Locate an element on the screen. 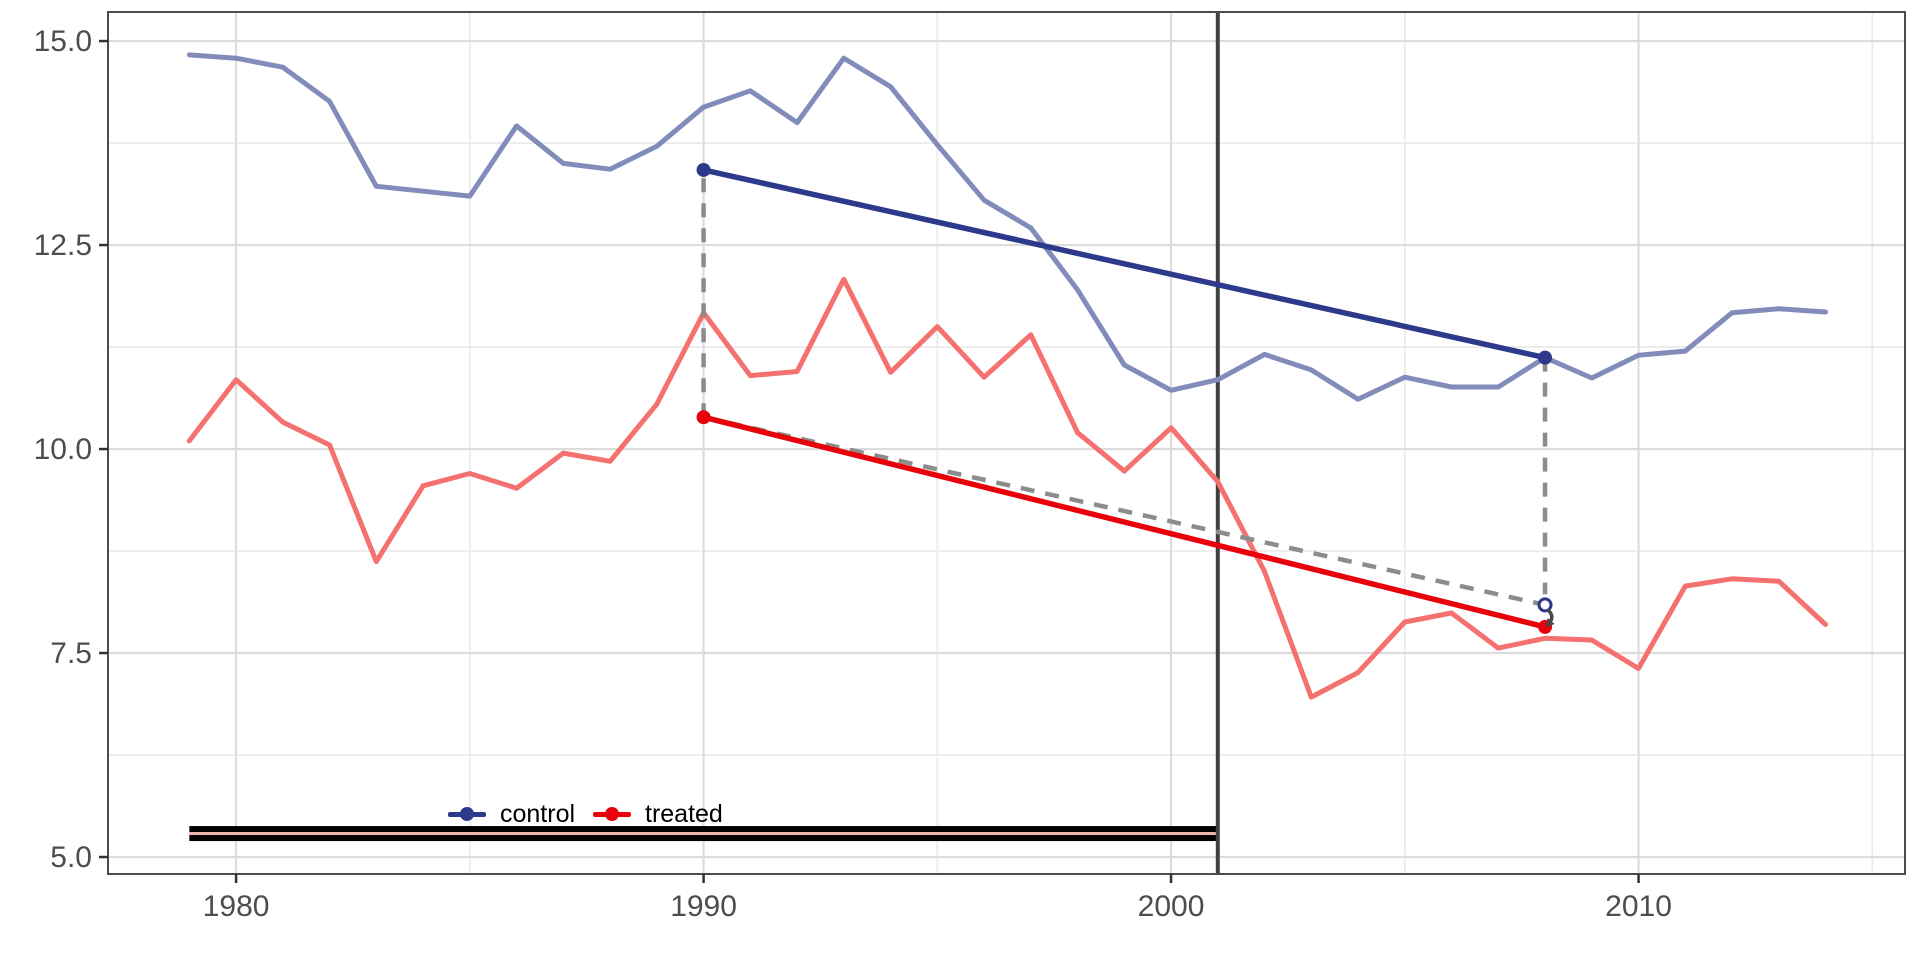 The height and width of the screenshot is (960, 1920). y-axis-tick-label: 5.0 is located at coordinates (71, 857).